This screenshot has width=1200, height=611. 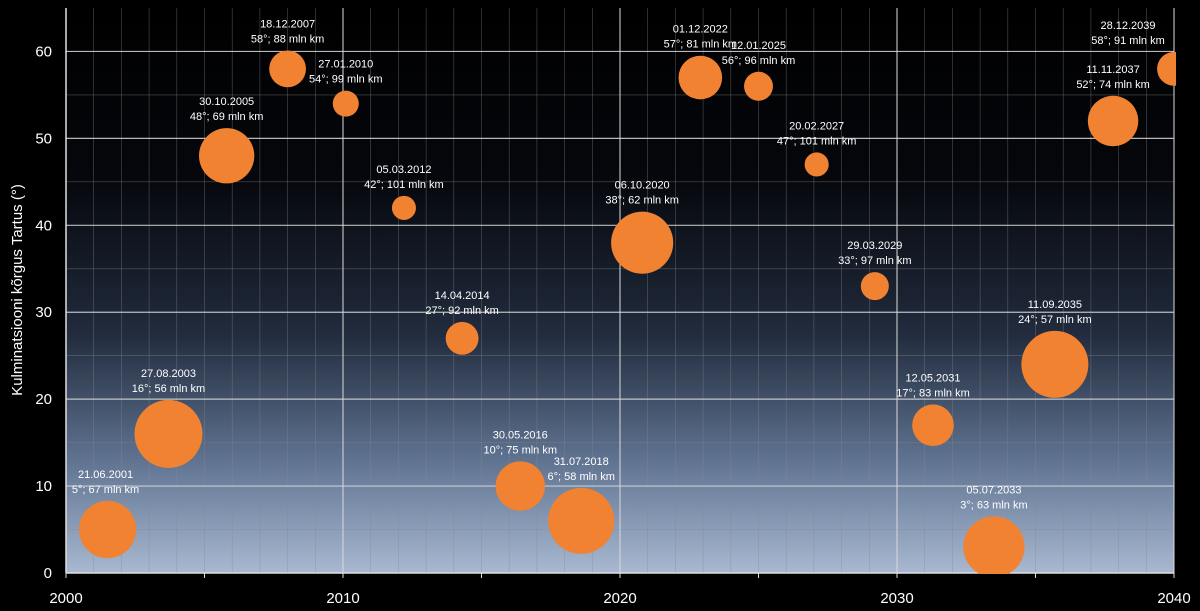 What do you see at coordinates (700, 30) in the screenshot?
I see `bubble-date-label: 01.12.2022` at bounding box center [700, 30].